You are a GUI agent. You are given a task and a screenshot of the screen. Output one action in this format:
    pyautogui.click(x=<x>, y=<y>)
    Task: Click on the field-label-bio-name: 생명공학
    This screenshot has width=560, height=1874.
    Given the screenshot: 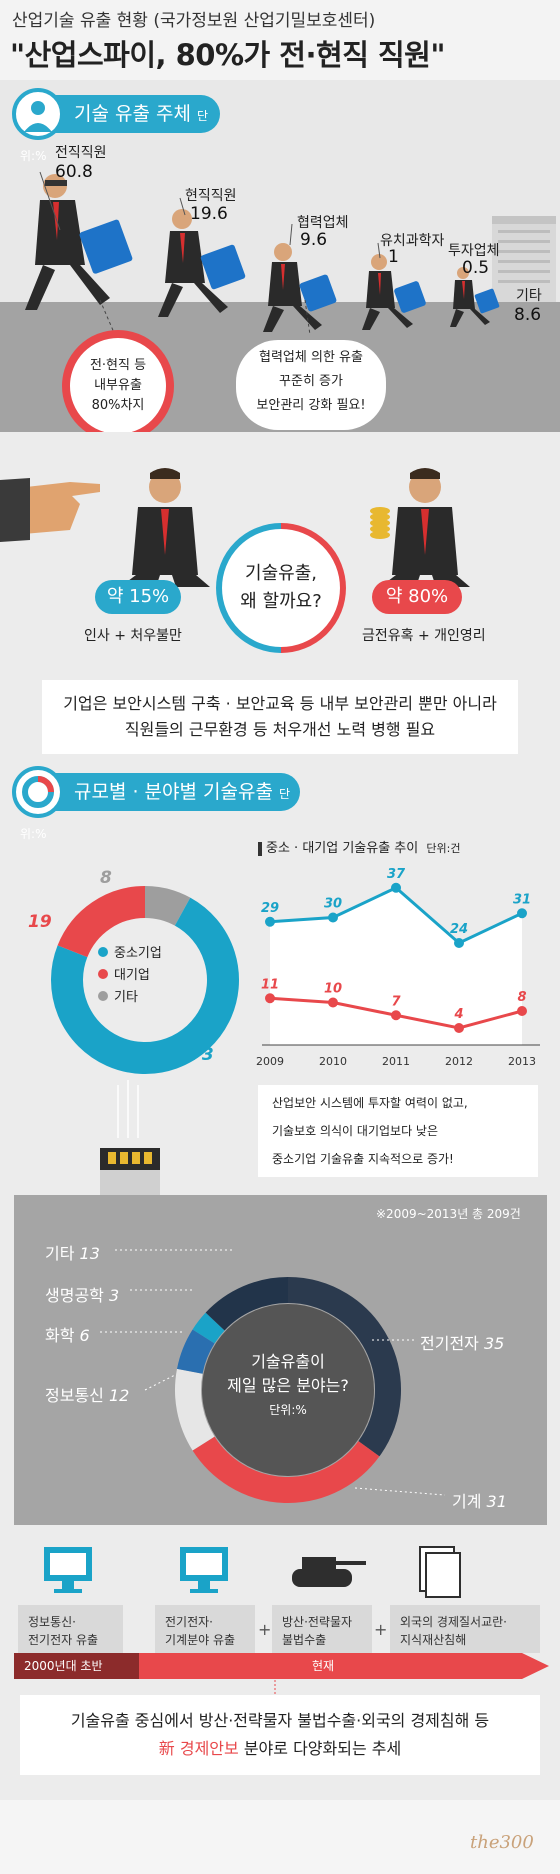 What is the action you would take?
    pyautogui.click(x=74, y=1295)
    